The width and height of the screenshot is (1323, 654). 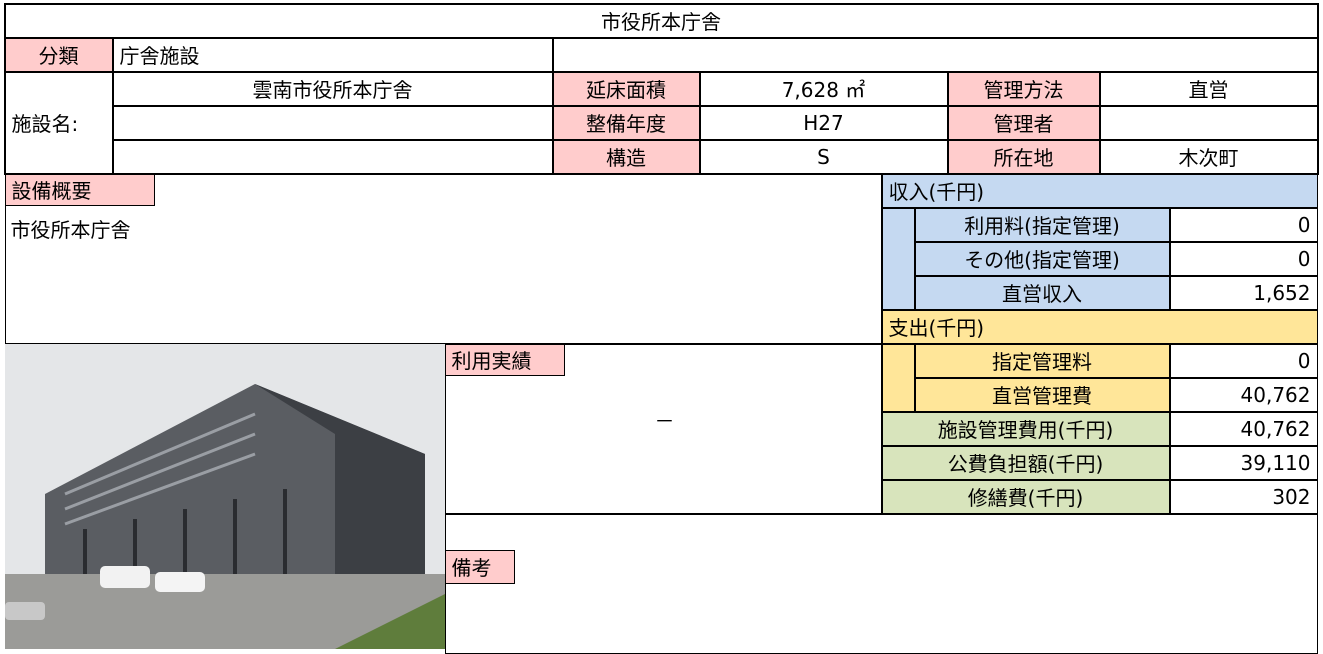 What do you see at coordinates (479, 566) in the screenshot?
I see `remarks-label: 備考` at bounding box center [479, 566].